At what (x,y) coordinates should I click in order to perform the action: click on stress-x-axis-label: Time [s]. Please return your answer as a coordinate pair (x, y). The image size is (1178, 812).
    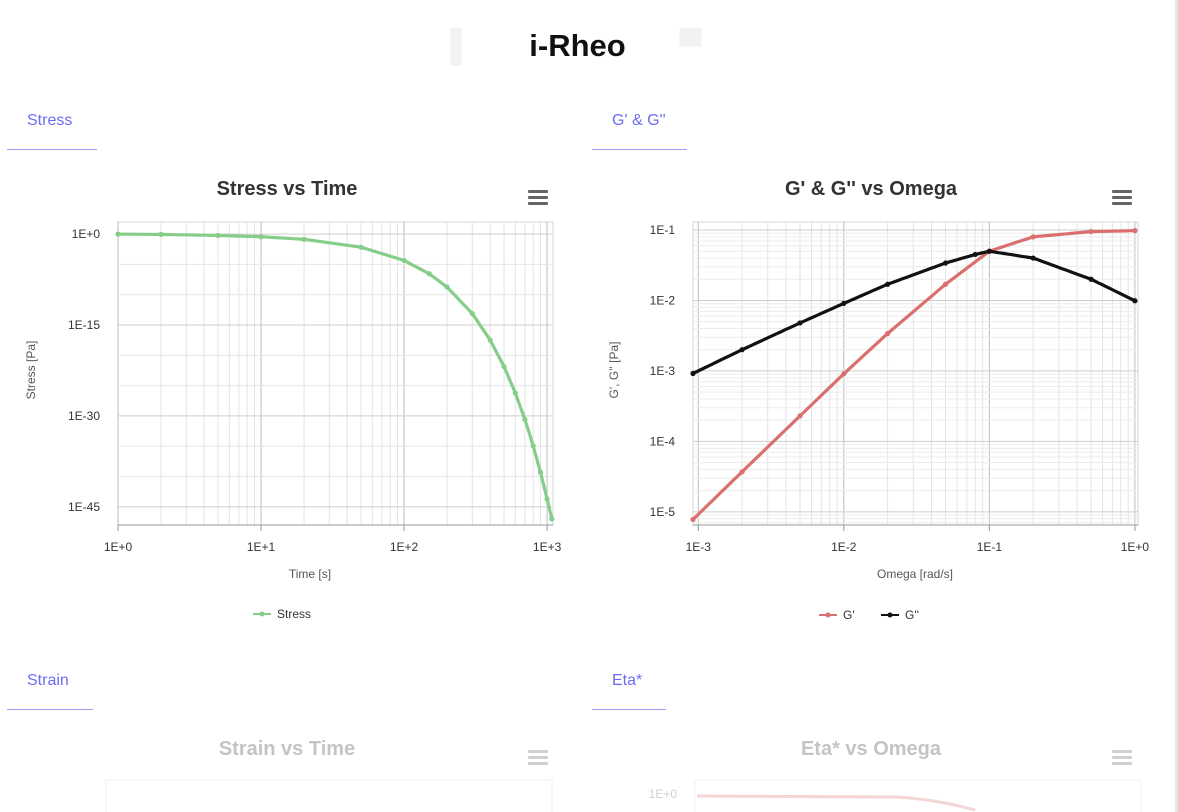
    Looking at the image, I should click on (310, 574).